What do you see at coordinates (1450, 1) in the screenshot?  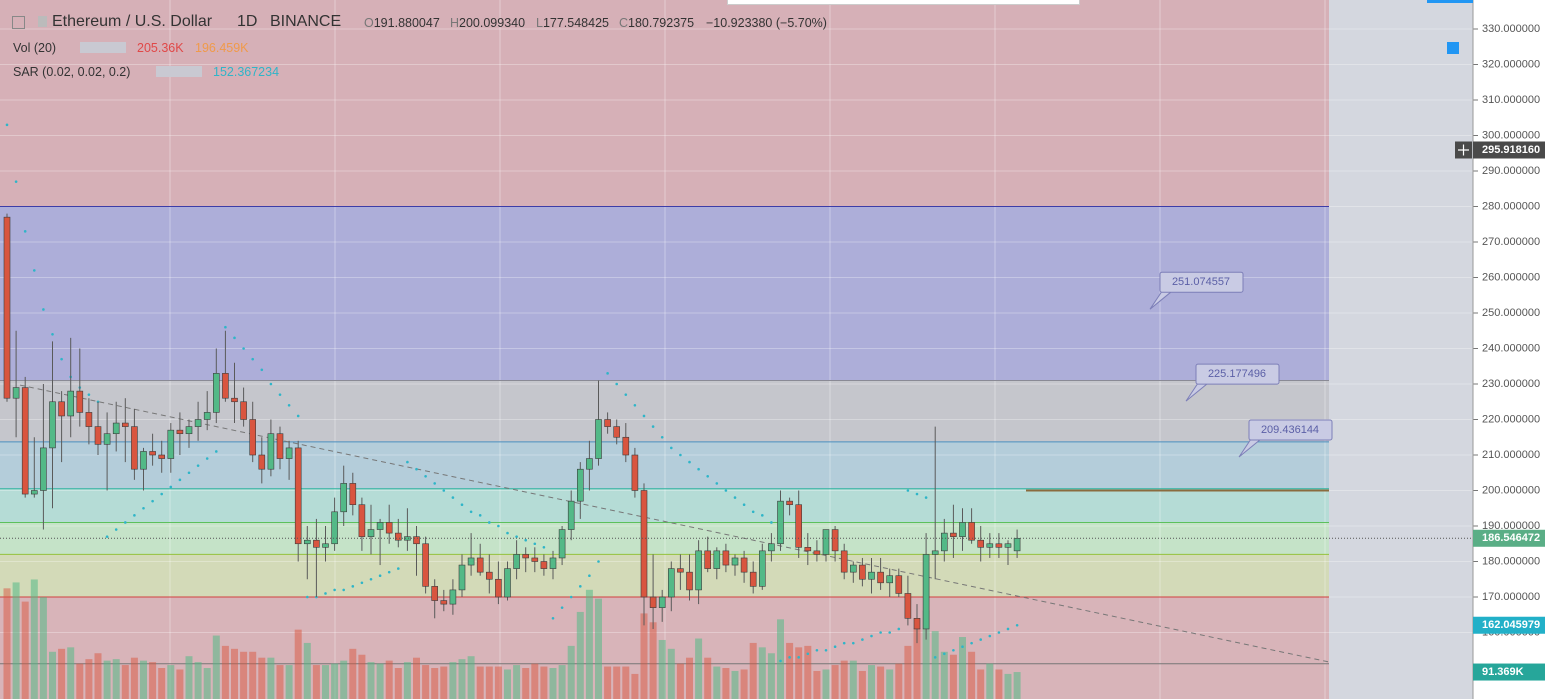 I see `top-button` at bounding box center [1450, 1].